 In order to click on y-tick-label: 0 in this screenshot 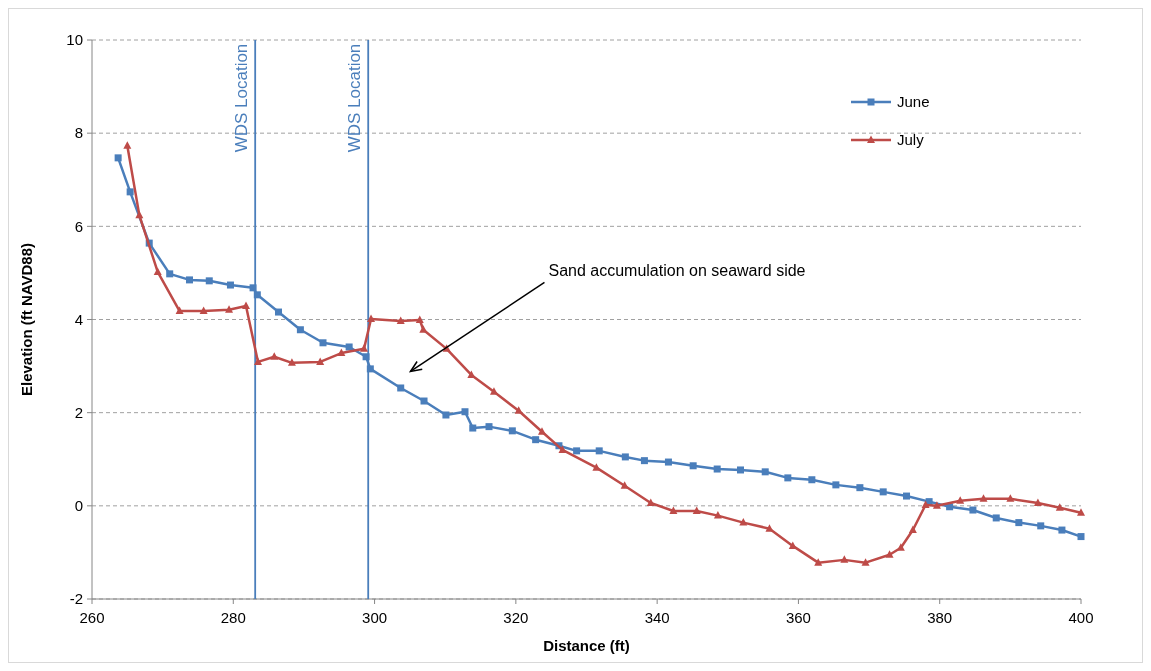, I will do `click(78, 506)`.